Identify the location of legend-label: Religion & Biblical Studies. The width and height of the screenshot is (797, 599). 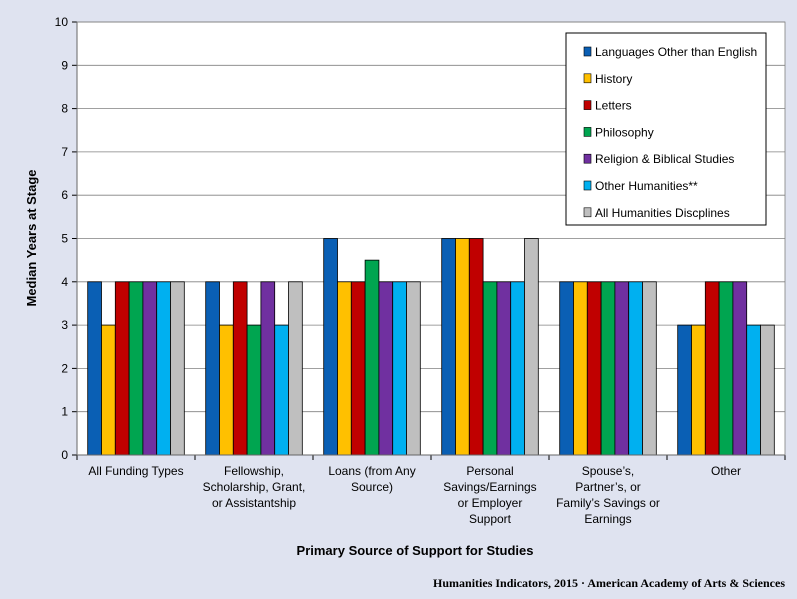
(664, 159).